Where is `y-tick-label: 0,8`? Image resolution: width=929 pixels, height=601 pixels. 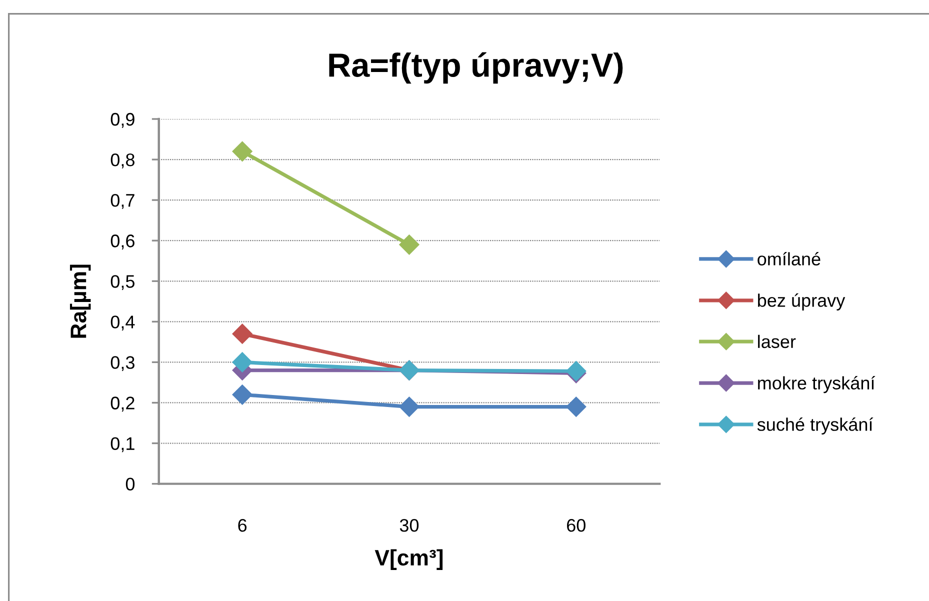
y-tick-label: 0,8 is located at coordinates (122, 160).